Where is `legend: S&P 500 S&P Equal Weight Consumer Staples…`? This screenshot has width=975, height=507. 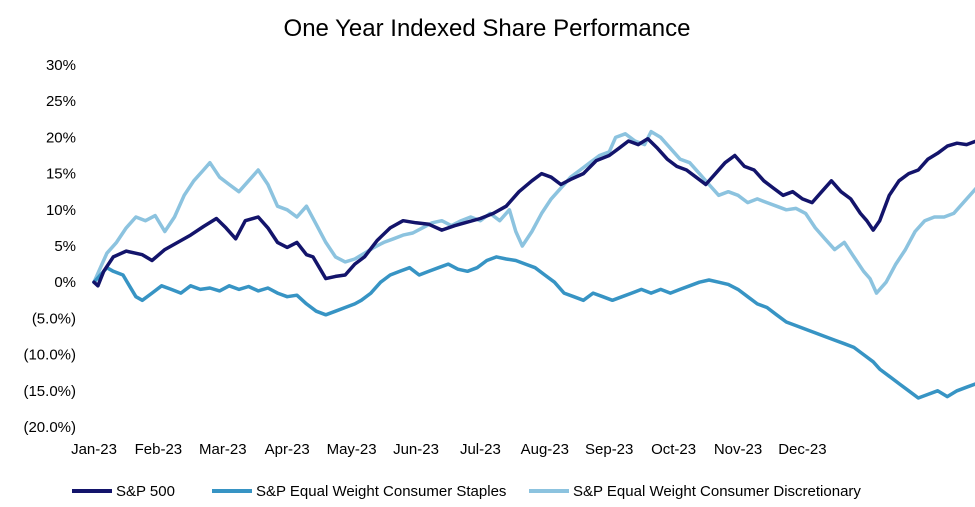 legend: S&P 500 S&P Equal Weight Consumer Staples… is located at coordinates (466, 491).